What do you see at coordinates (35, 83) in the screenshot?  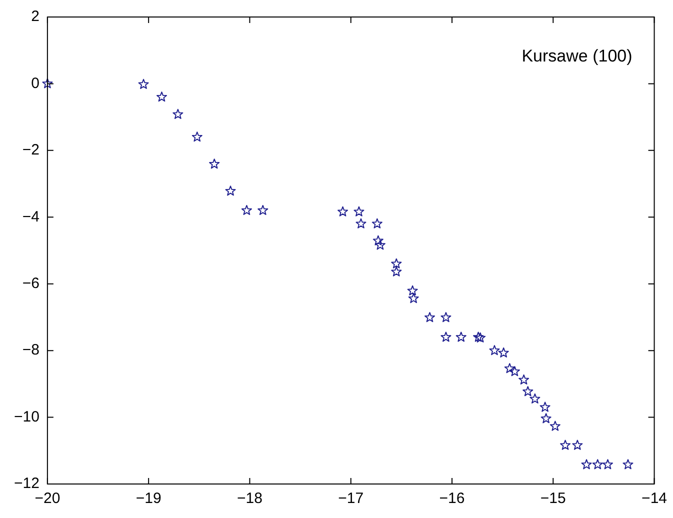 I see `y-tick-label: 0` at bounding box center [35, 83].